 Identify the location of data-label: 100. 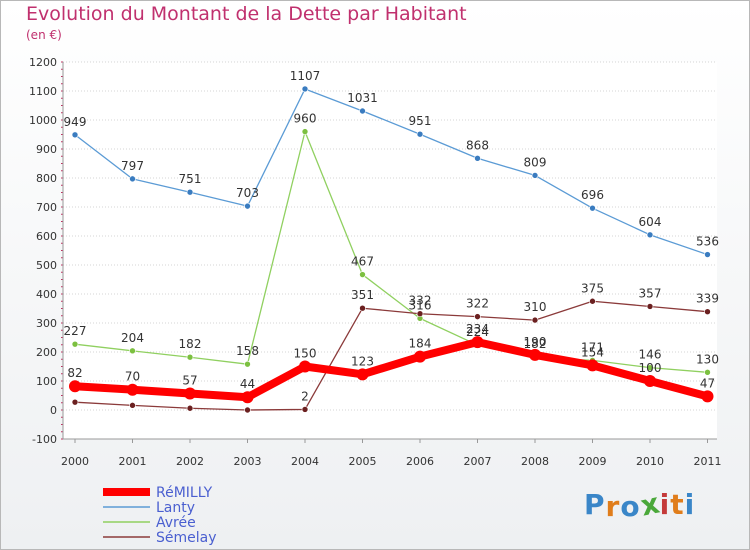
(650, 368).